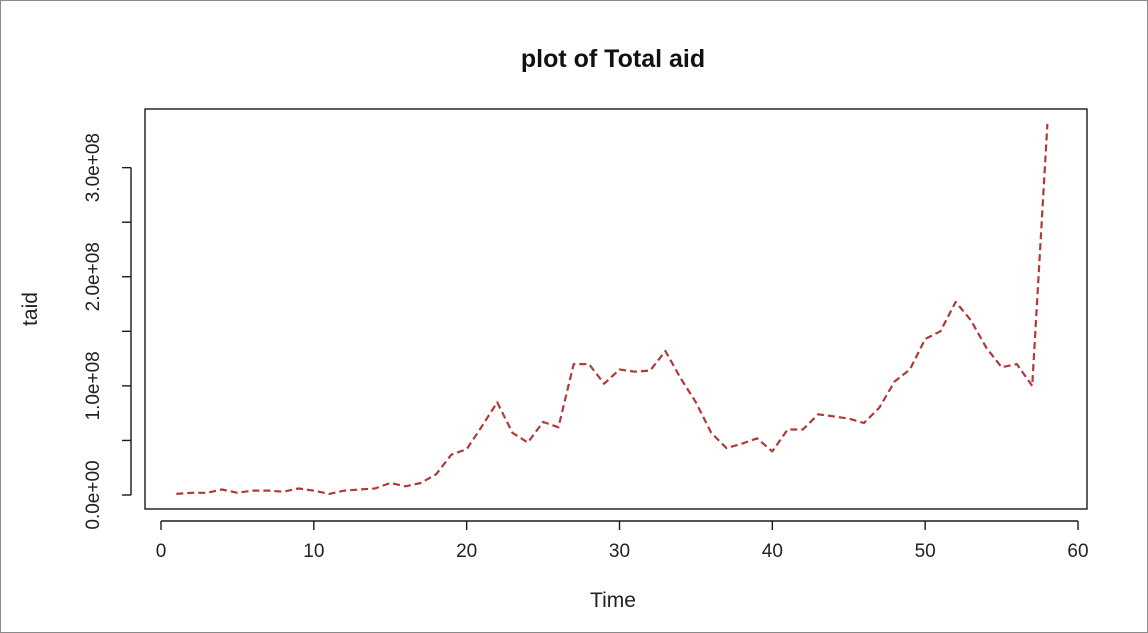 Image resolution: width=1148 pixels, height=633 pixels. I want to click on y-tick-label: 2.0e+08, so click(93, 276).